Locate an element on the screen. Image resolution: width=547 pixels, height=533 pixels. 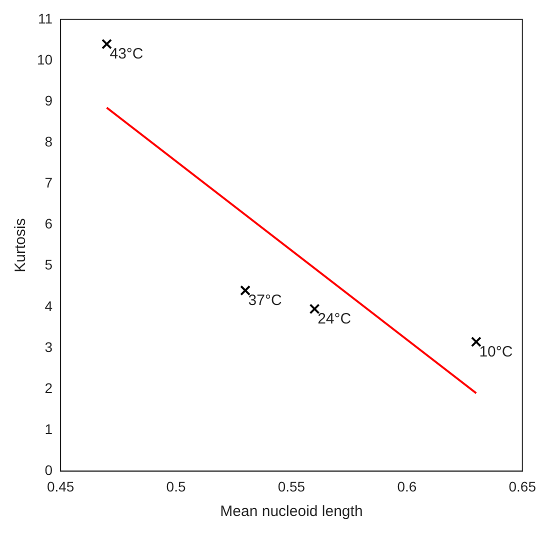
y-tick-label: 7 is located at coordinates (48, 182).